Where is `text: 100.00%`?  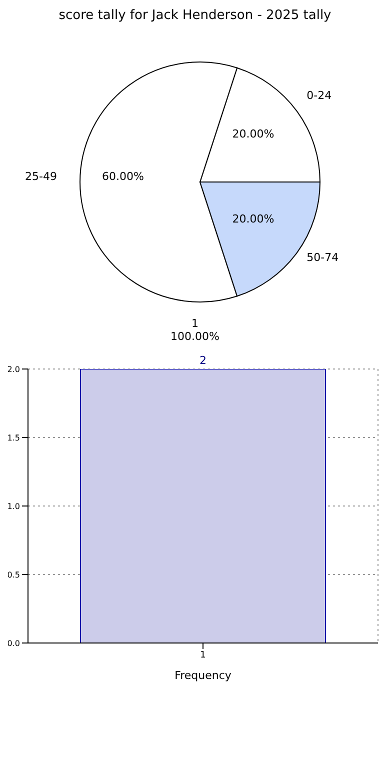
text: 100.00% is located at coordinates (195, 336).